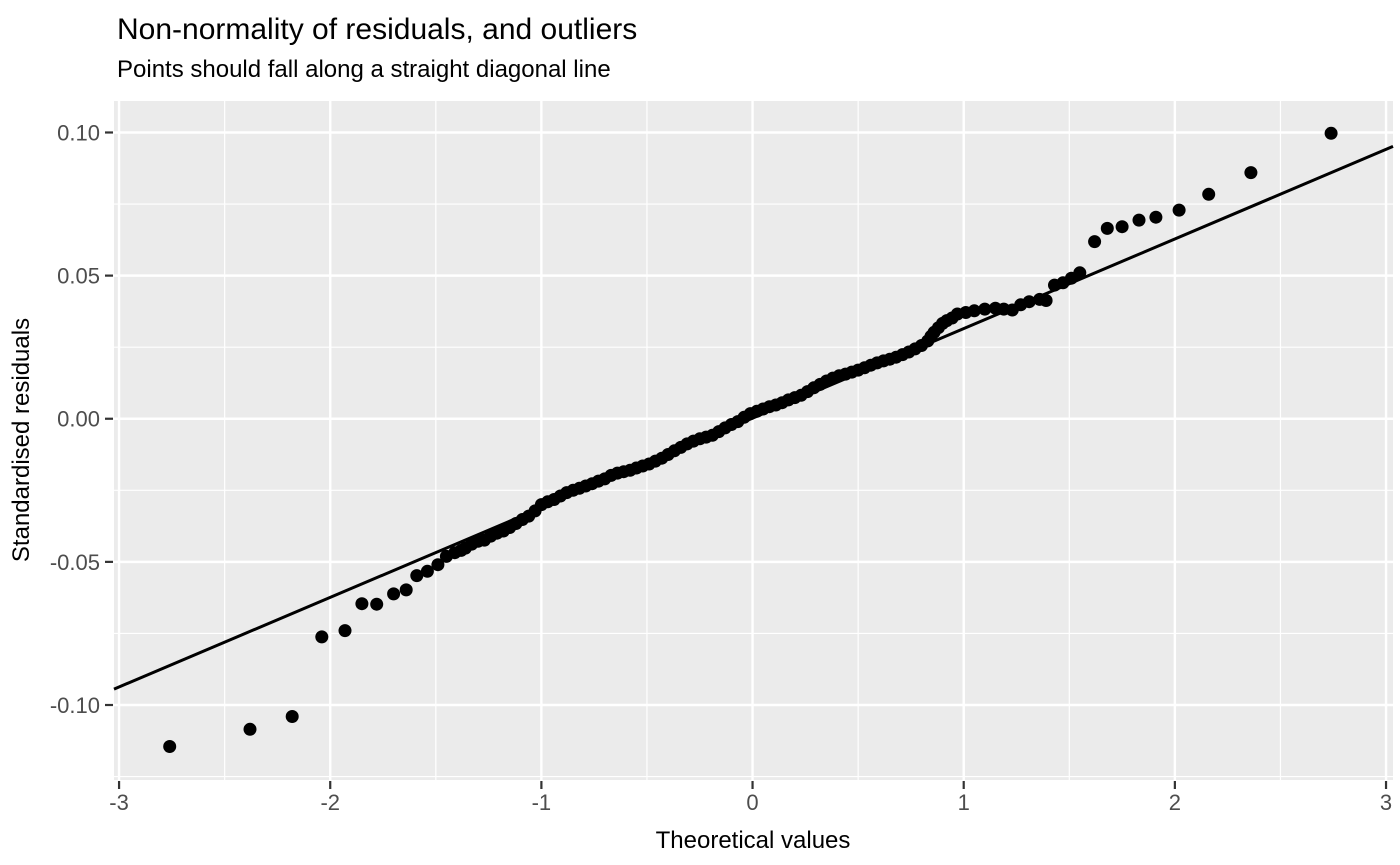 Image resolution: width=1400 pixels, height=865 pixels. Describe the element at coordinates (78, 419) in the screenshot. I see `y-tick-label: 0.00` at that location.